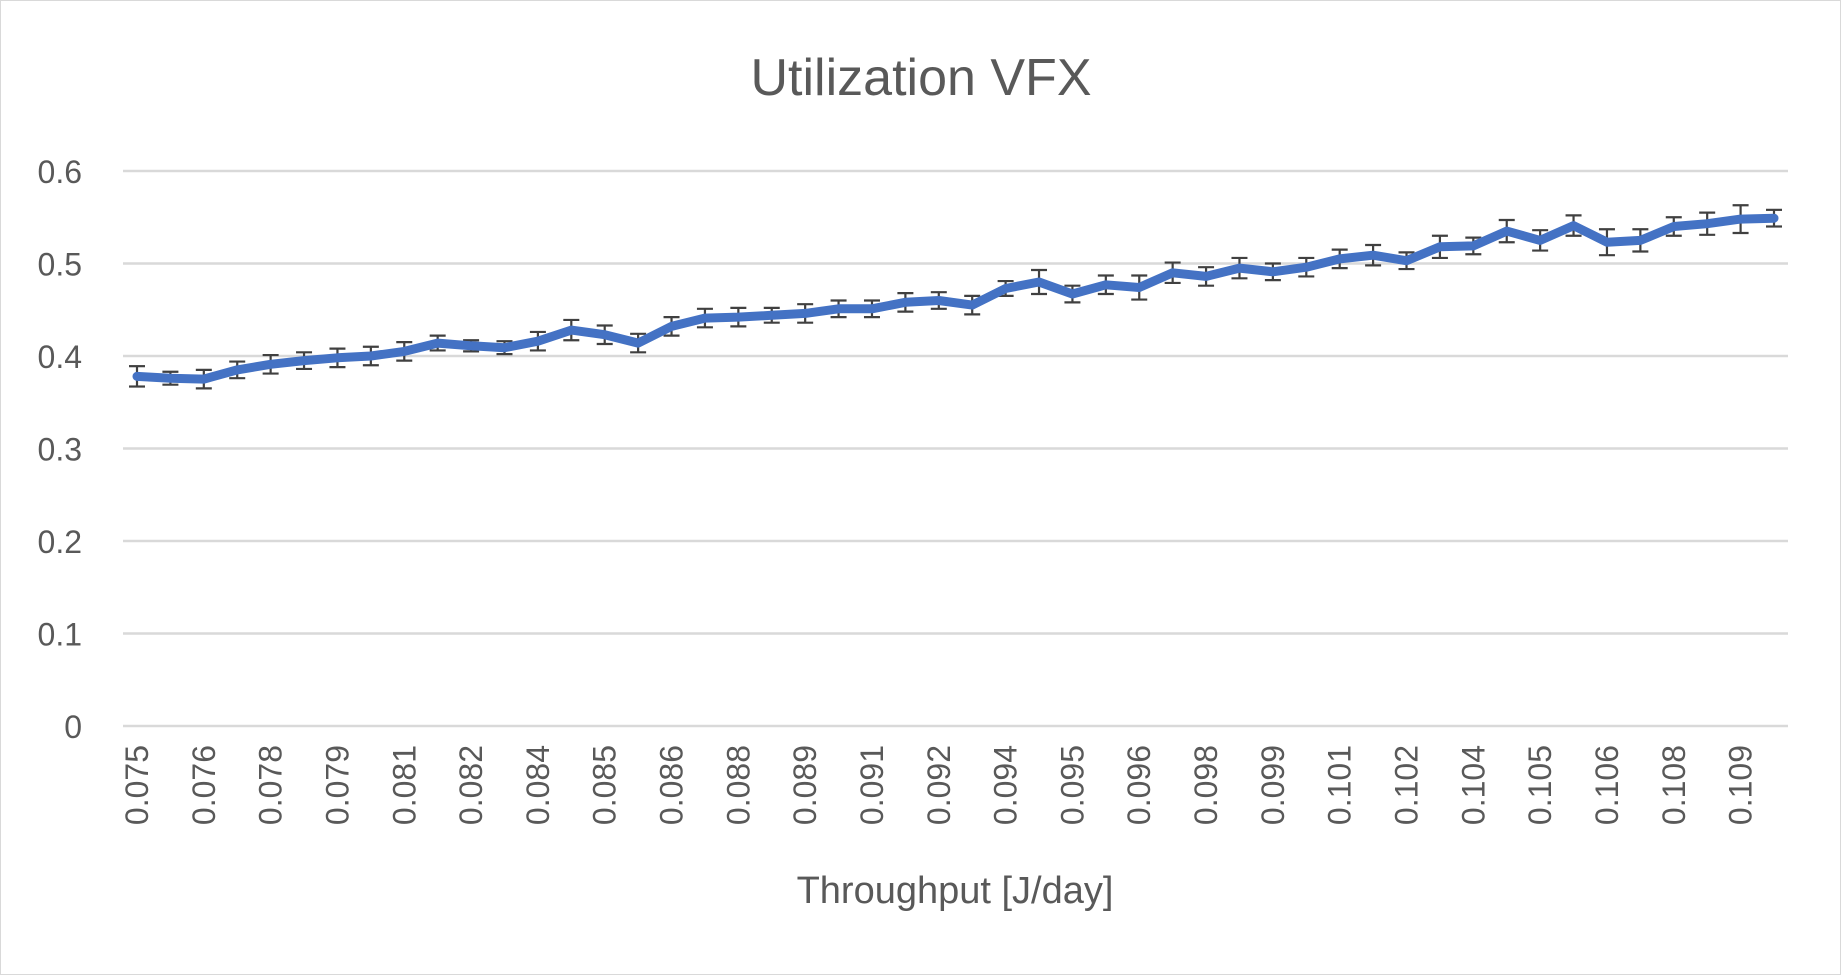  What do you see at coordinates (738, 785) in the screenshot?
I see `x-tick-label: 0.088` at bounding box center [738, 785].